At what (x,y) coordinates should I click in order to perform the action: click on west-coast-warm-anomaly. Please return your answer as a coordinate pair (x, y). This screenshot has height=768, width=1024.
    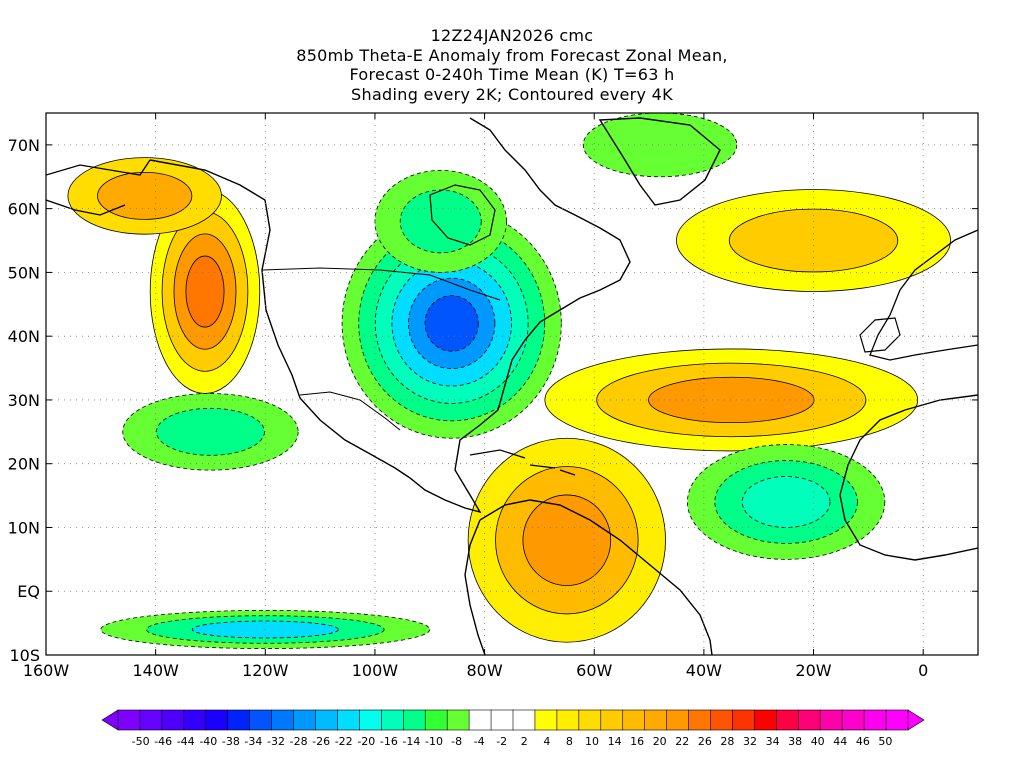
    Looking at the image, I should click on (205, 291).